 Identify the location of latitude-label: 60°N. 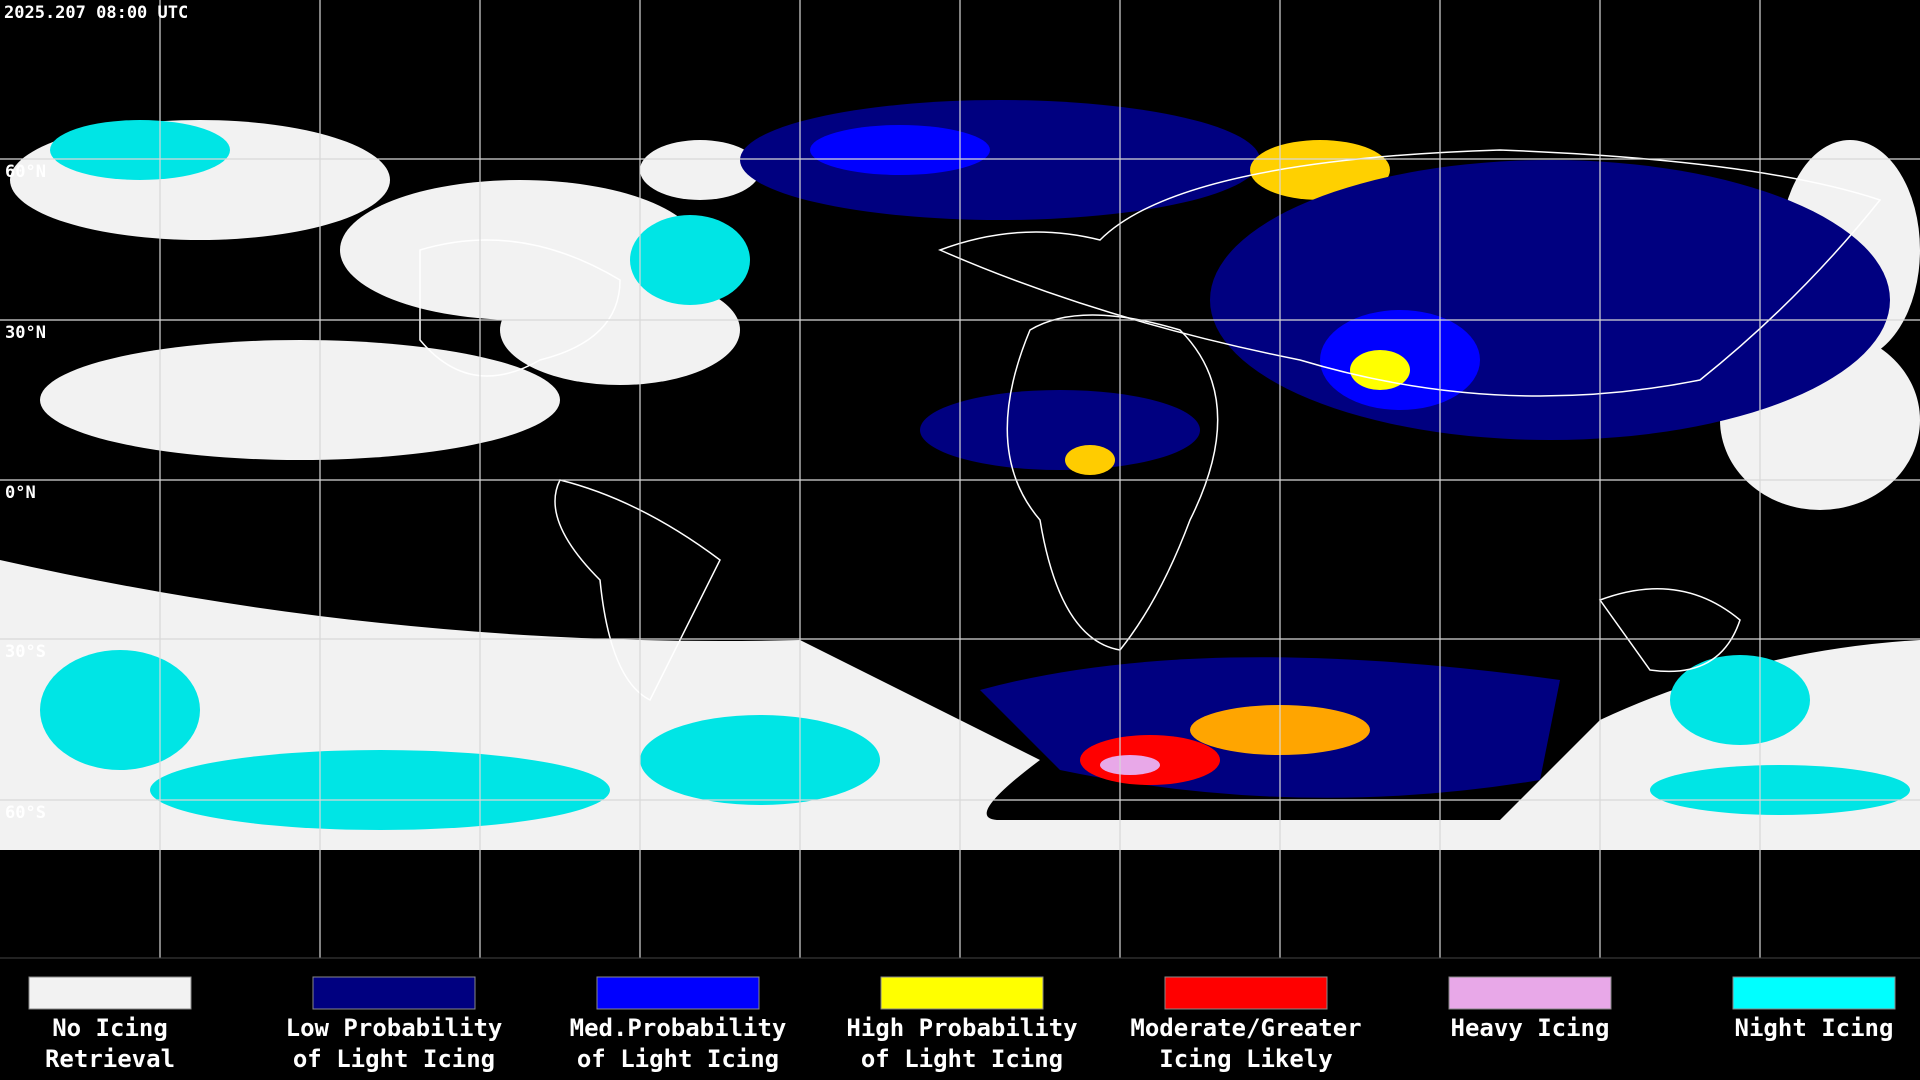
(25, 172).